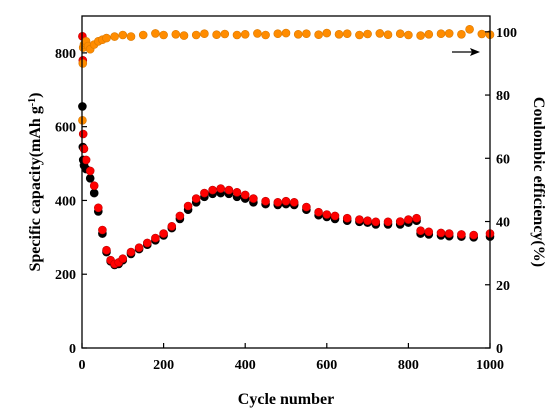 The height and width of the screenshot is (414, 550). Describe the element at coordinates (65, 201) in the screenshot. I see `y-left-tick-label: 400` at that location.